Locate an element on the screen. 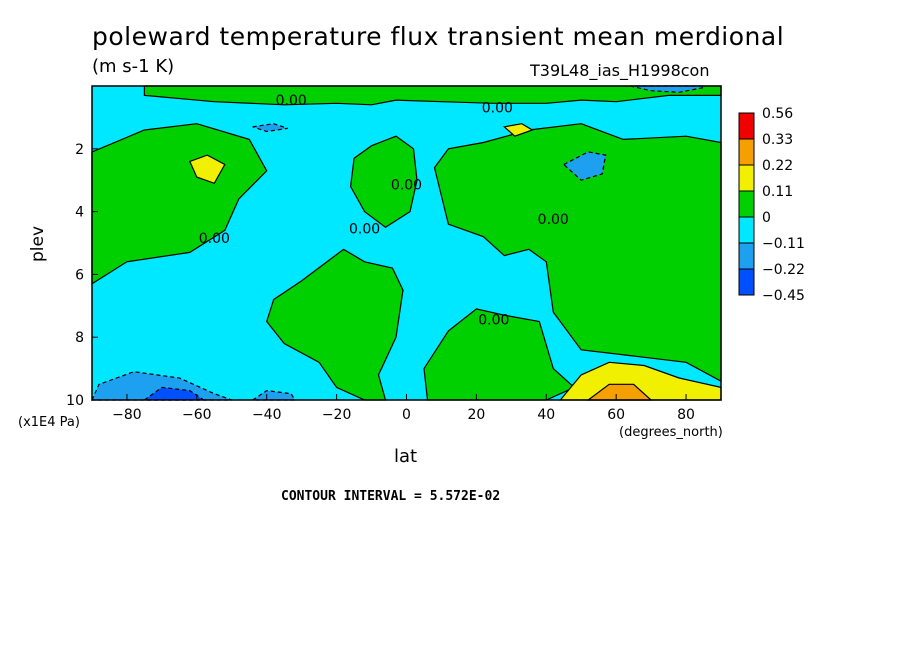  y-tick-label: 4 is located at coordinates (79, 213).